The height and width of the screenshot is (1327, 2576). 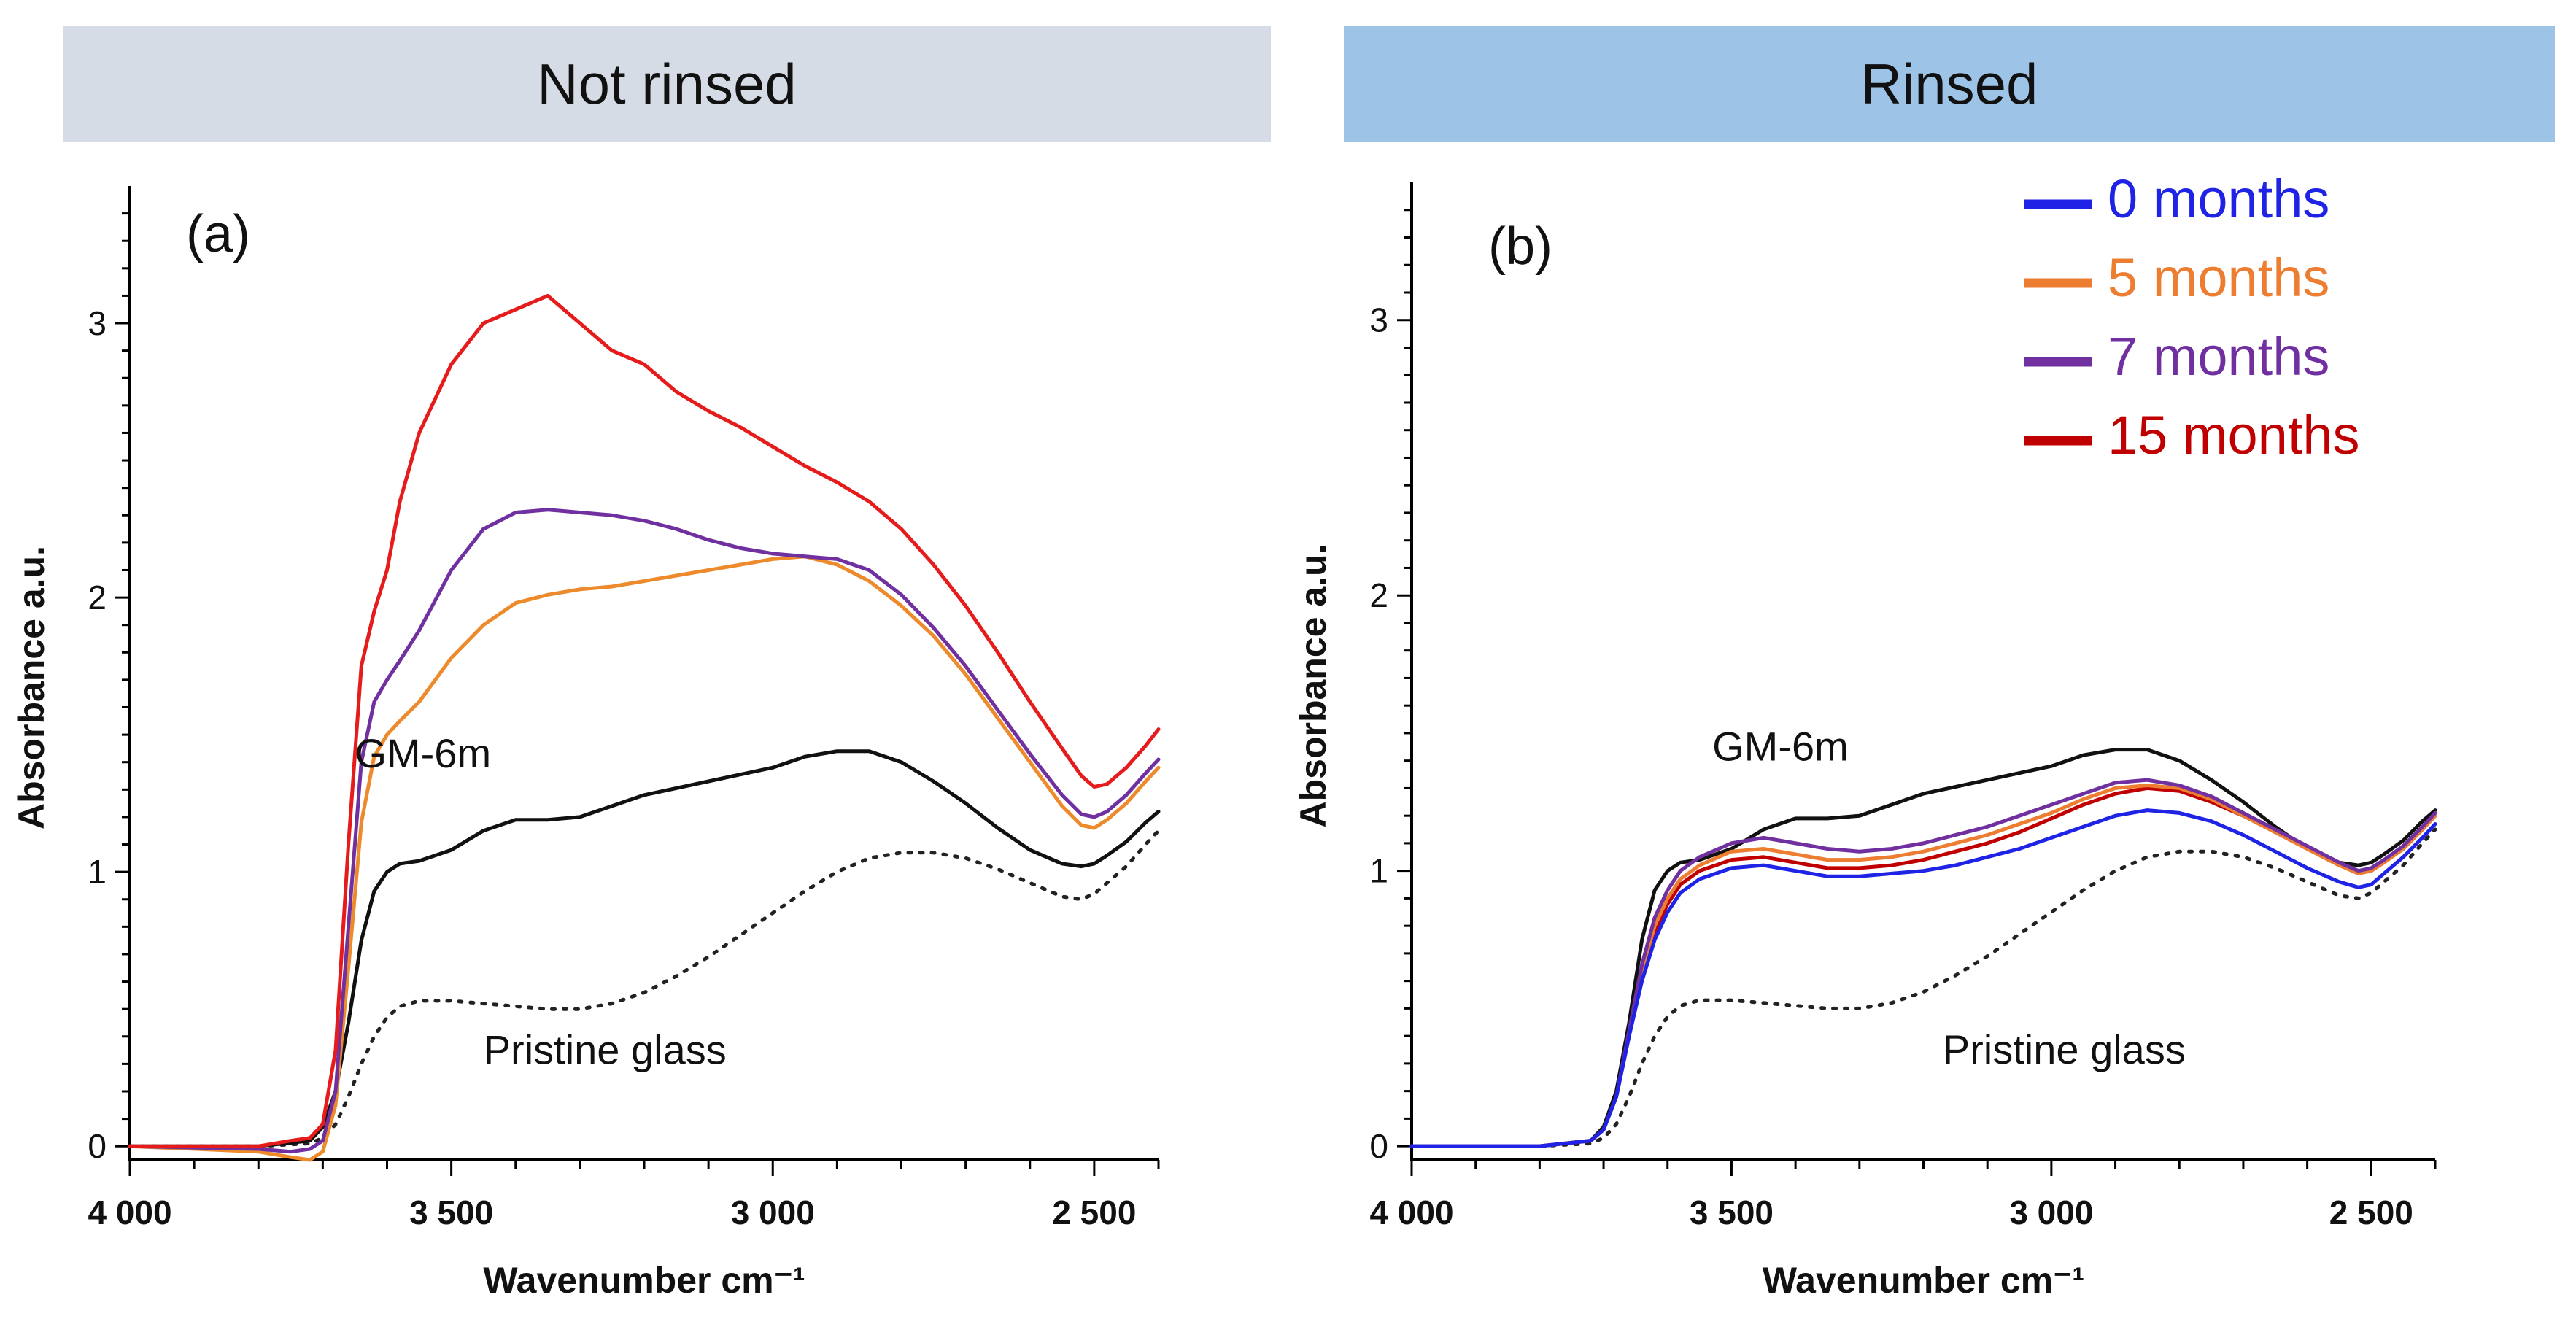 I want to click on legend-label-15-months: 15 months, so click(x=2234, y=435).